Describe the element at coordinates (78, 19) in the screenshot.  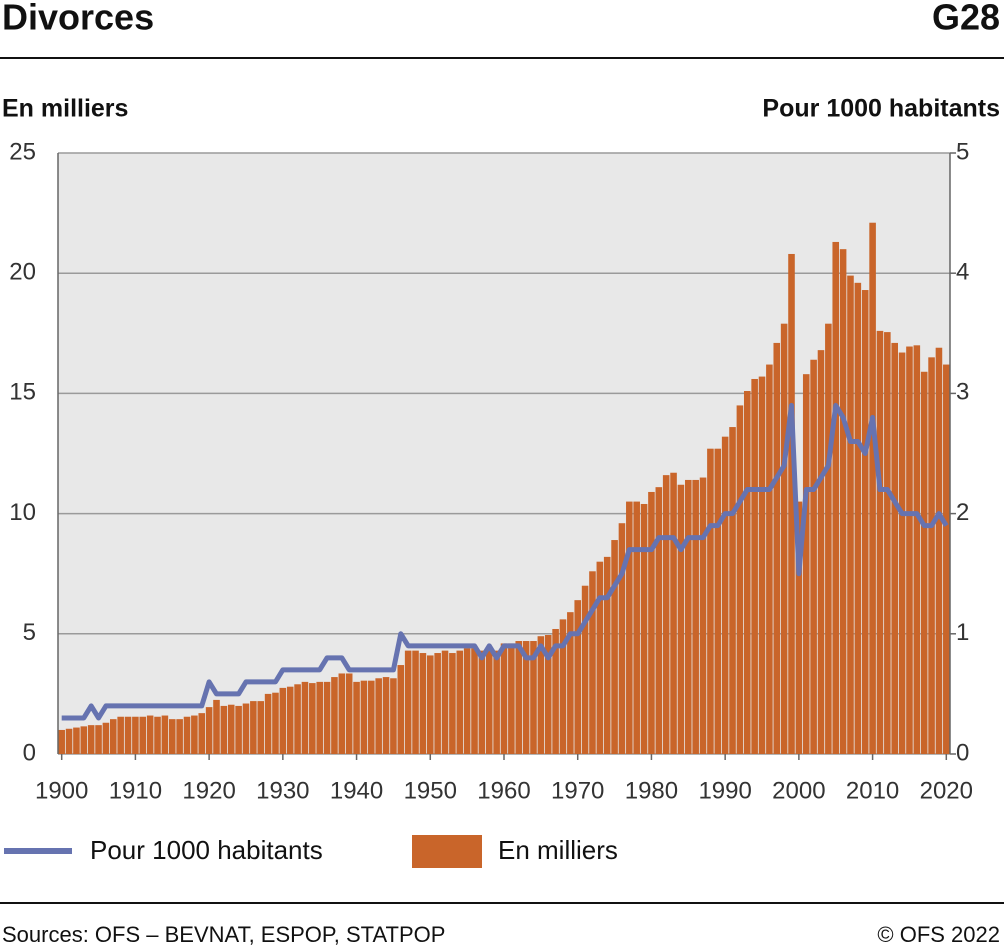
I see `chart-title: Divorces` at that location.